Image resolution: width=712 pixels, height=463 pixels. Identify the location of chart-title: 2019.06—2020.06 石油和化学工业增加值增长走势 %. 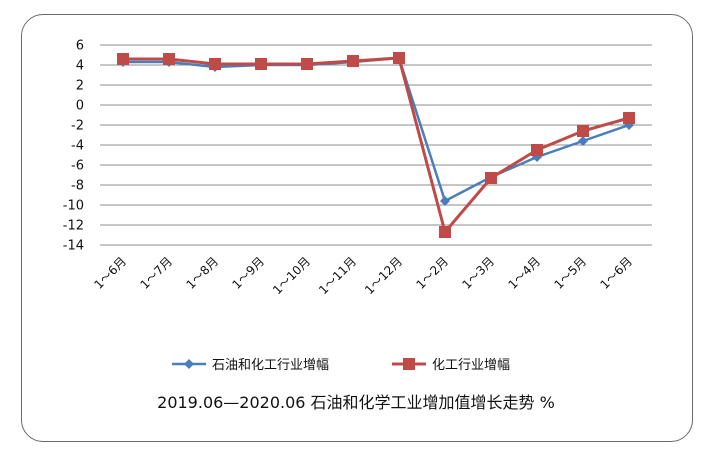
(356, 402).